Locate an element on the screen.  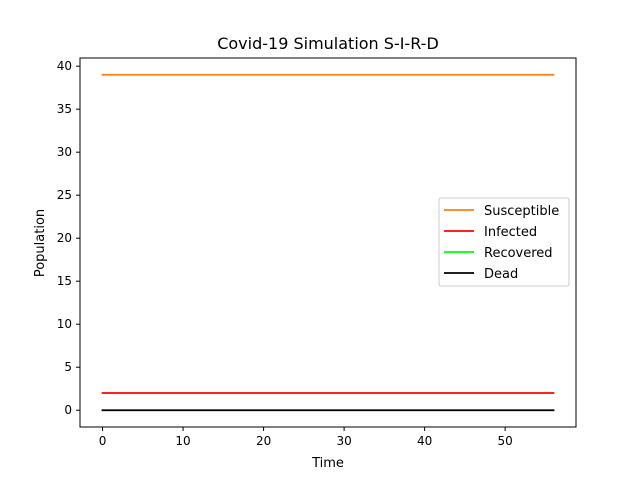
y-tick-label: 25 is located at coordinates (64, 195).